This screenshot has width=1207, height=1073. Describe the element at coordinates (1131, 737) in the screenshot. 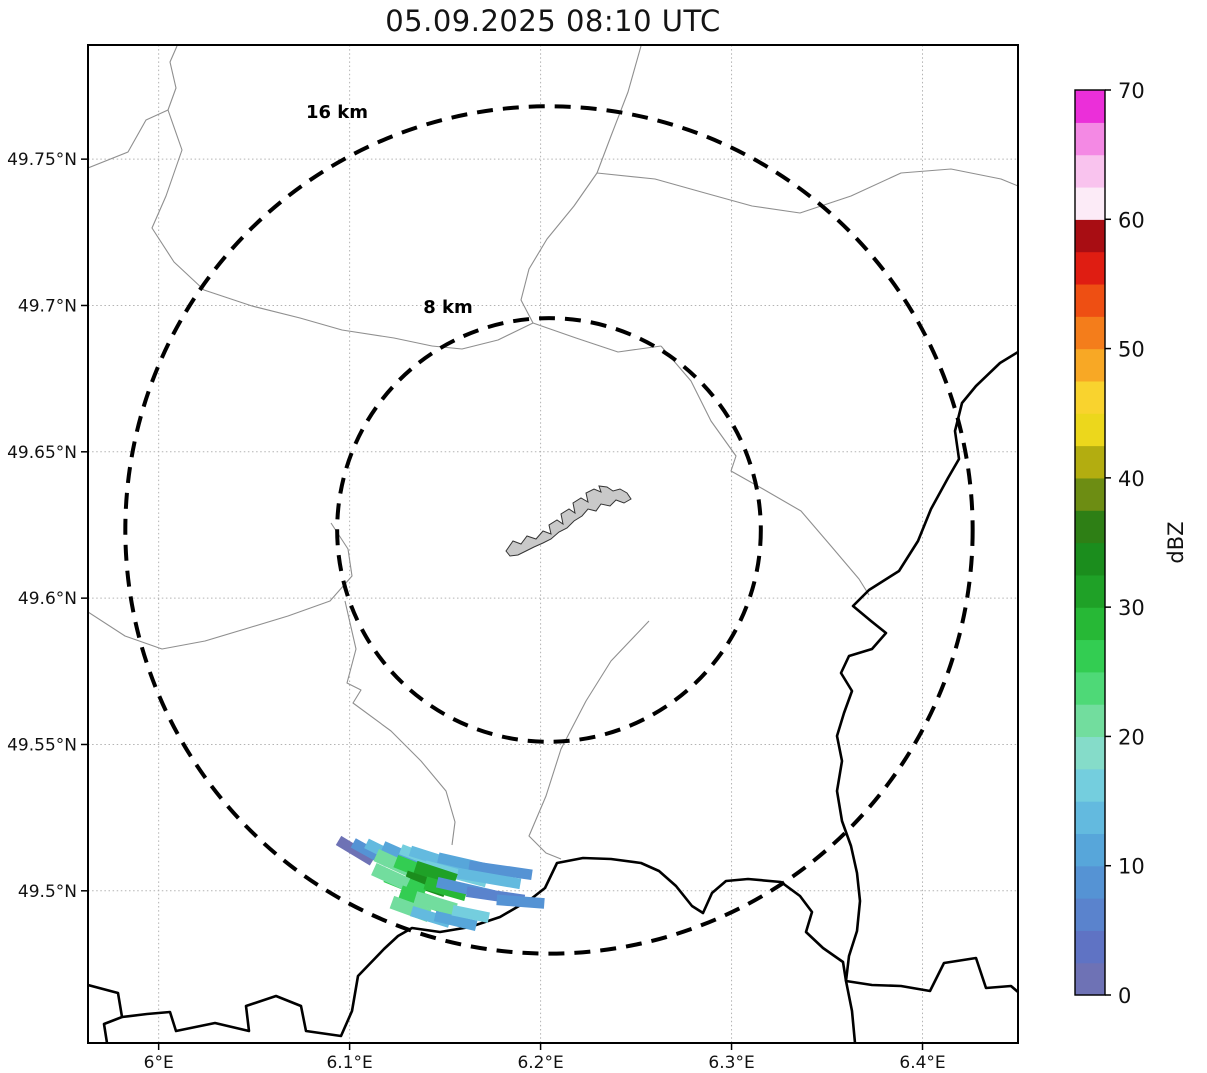

I see `colorbar-tick-label: 20` at that location.